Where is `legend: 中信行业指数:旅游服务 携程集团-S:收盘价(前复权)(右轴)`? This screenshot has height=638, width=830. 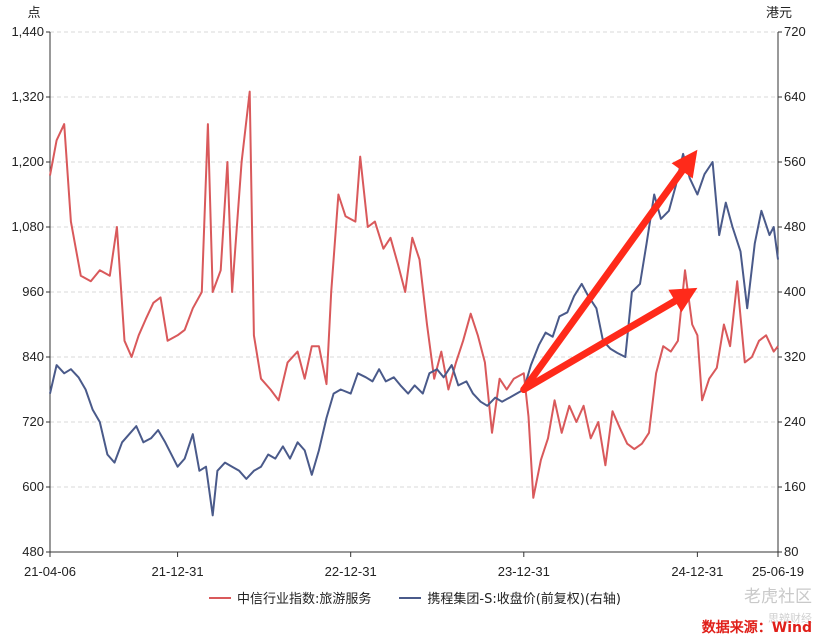
legend: 中信行业指数:旅游服务 携程集团-S:收盘价(前复权)(右轴) is located at coordinates (415, 597).